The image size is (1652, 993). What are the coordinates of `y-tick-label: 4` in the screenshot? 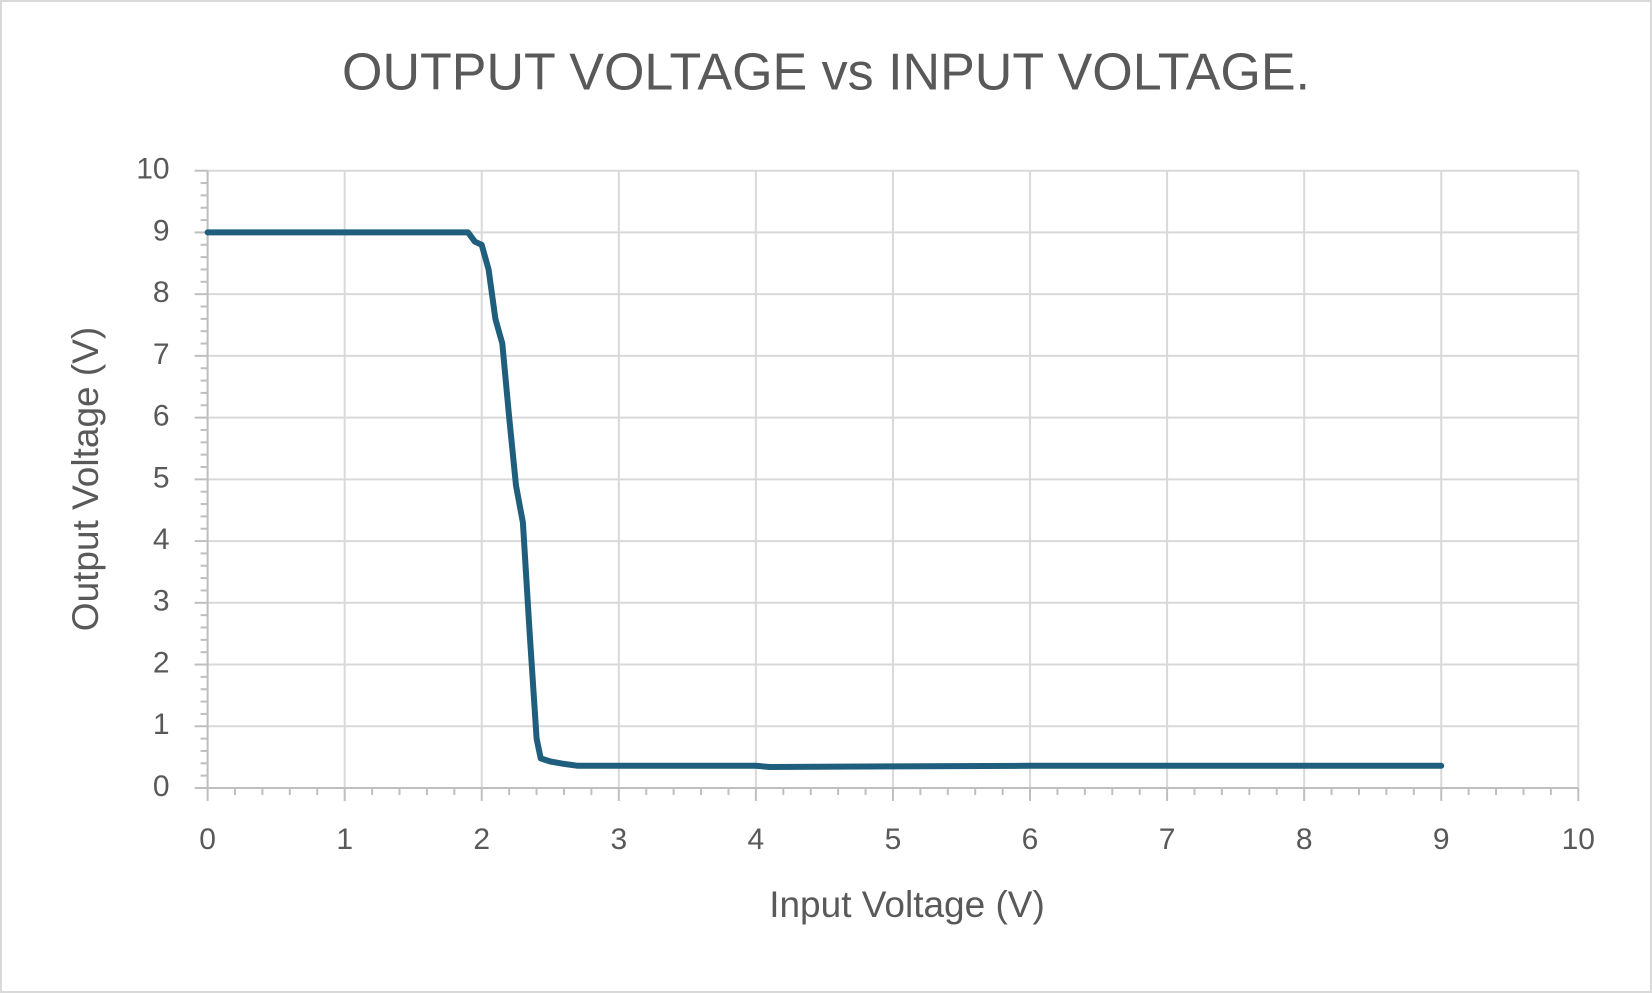 It's located at (161, 539).